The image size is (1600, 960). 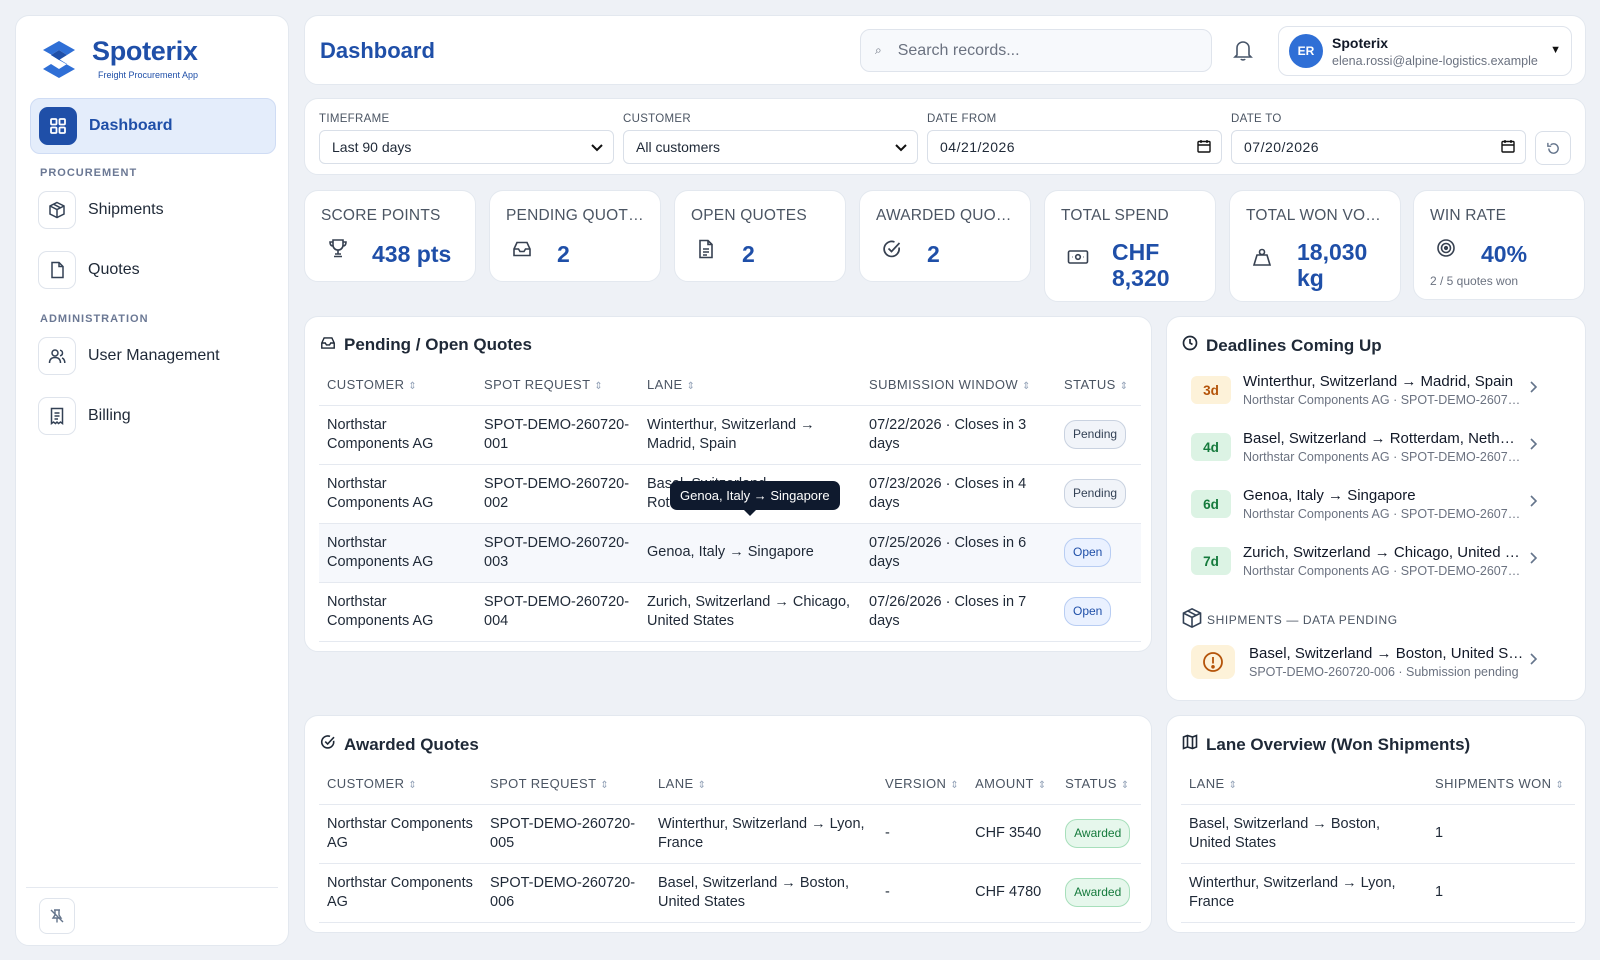 What do you see at coordinates (377, 50) in the screenshot?
I see `page-title: Dashboard` at bounding box center [377, 50].